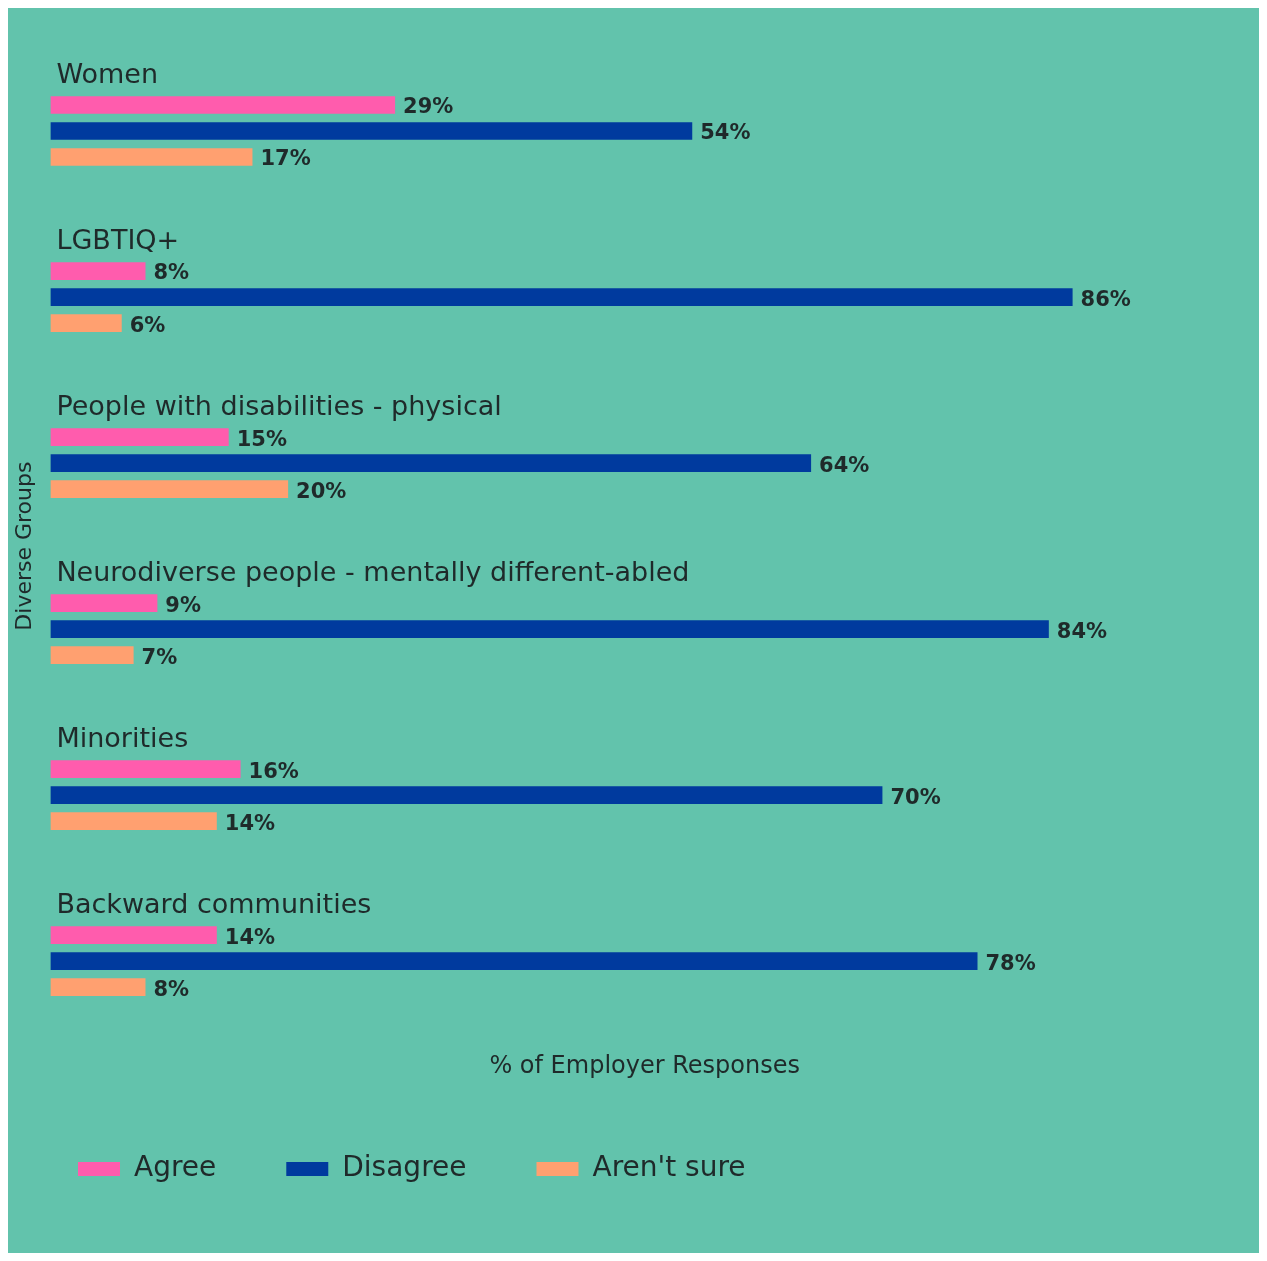 The image size is (1267, 1261). What do you see at coordinates (404, 1167) in the screenshot?
I see `legend-label: Disagree` at bounding box center [404, 1167].